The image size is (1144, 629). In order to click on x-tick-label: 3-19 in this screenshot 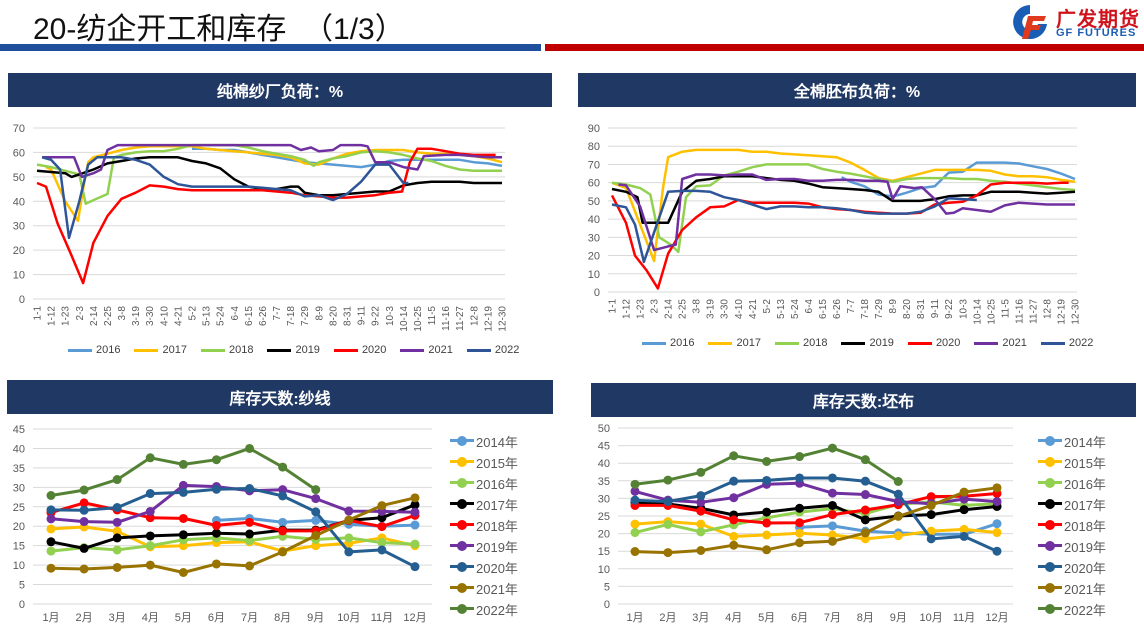, I will do `click(136, 316)`.